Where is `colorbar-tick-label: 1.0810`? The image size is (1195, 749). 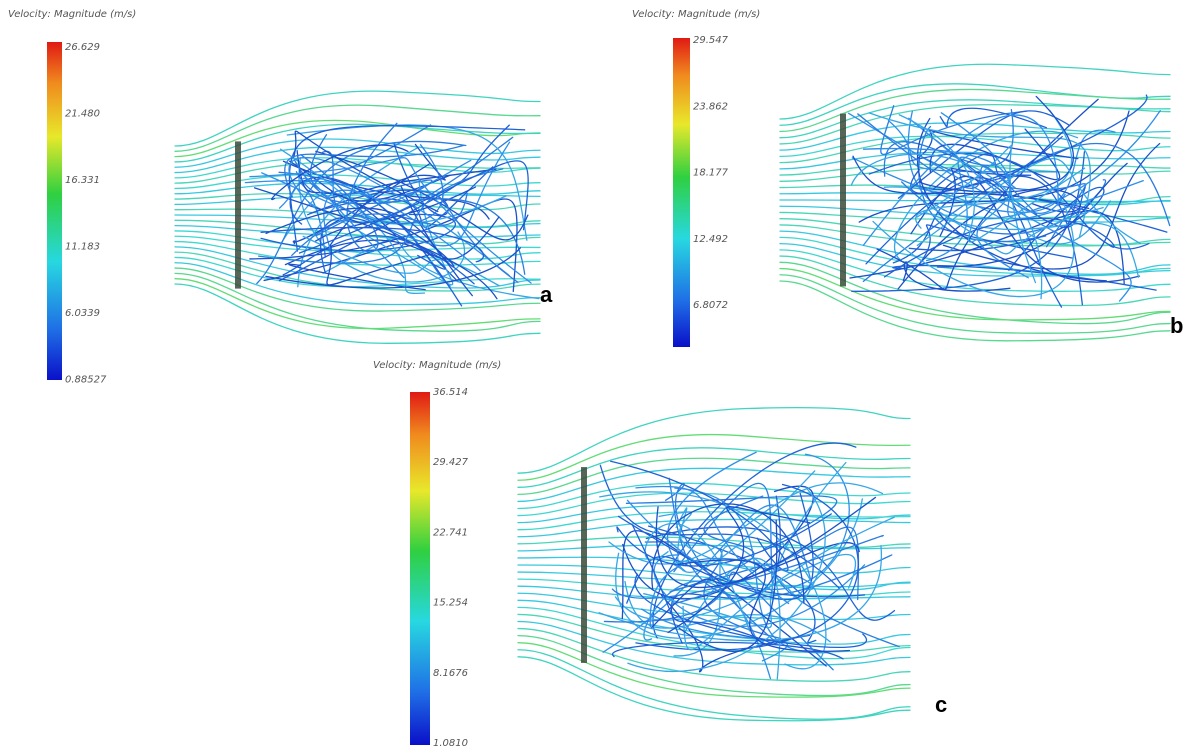
colorbar-tick-label: 1.0810 is located at coordinates (450, 743).